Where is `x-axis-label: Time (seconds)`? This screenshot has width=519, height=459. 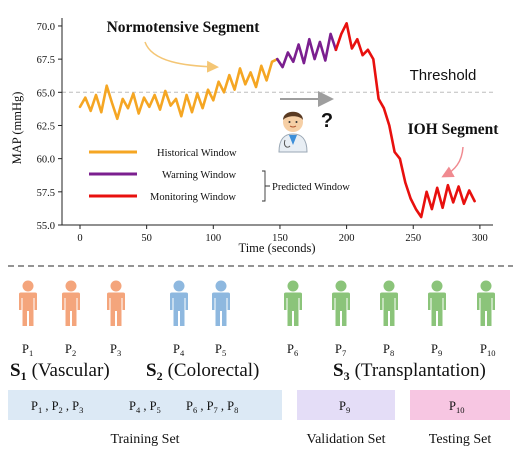
x-axis-label: Time (seconds) is located at coordinates (277, 248).